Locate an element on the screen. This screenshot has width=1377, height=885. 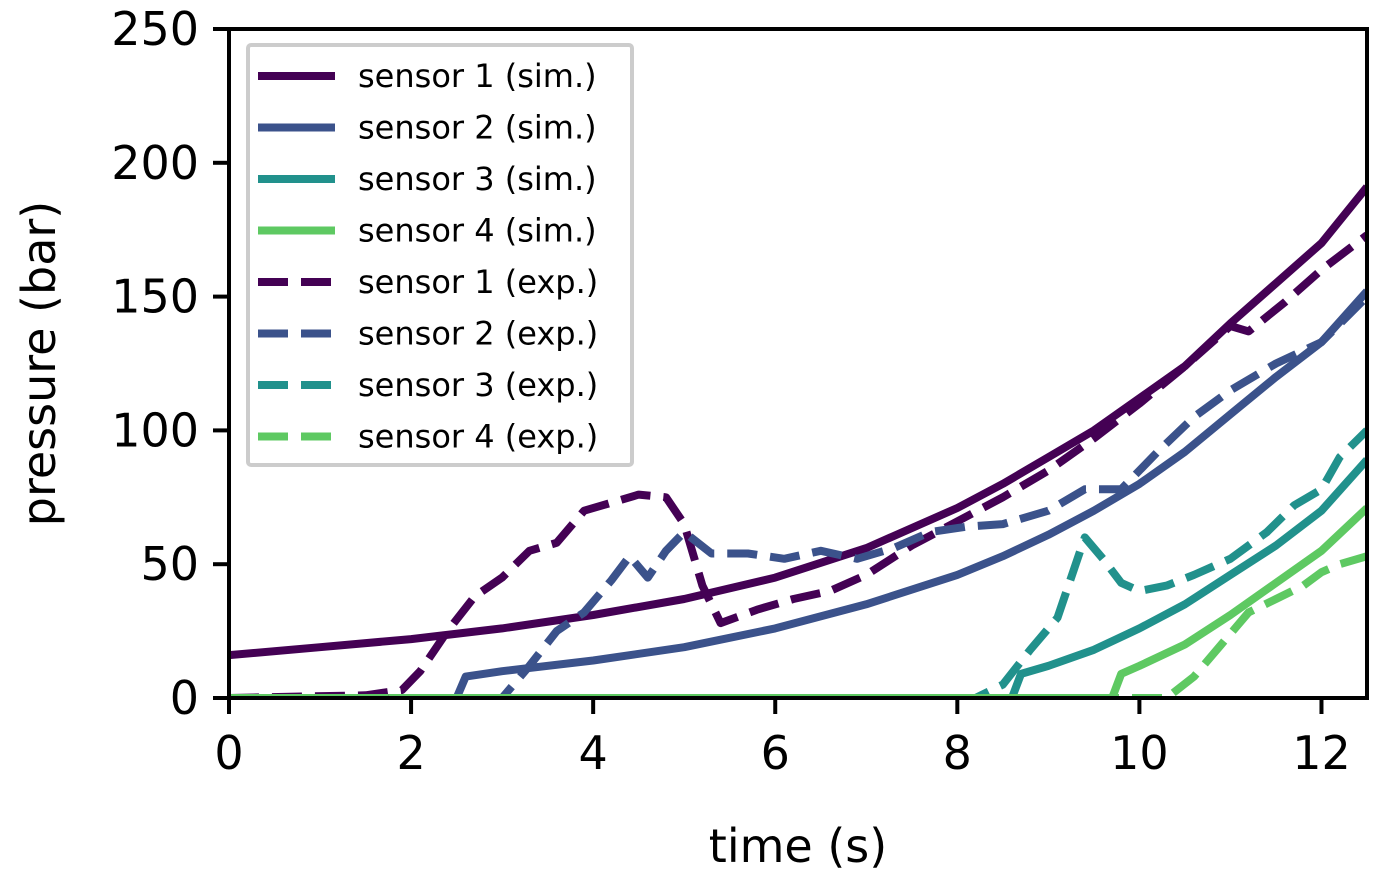
x-tick-label: 8 is located at coordinates (957, 753).